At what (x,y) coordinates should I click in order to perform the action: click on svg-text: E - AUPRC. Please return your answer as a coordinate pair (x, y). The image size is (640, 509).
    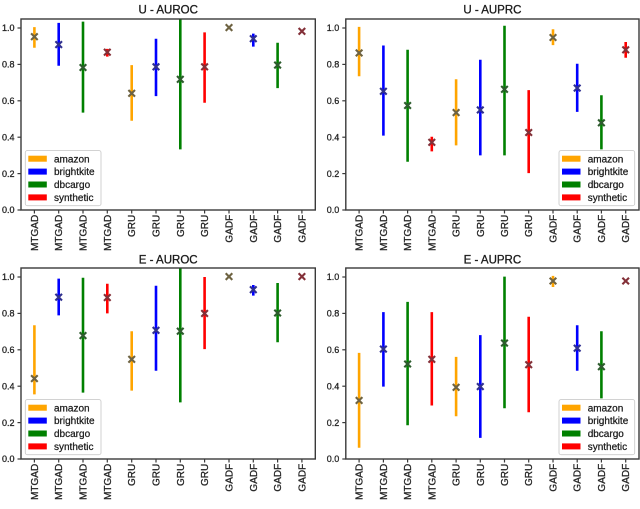
    Looking at the image, I should click on (493, 260).